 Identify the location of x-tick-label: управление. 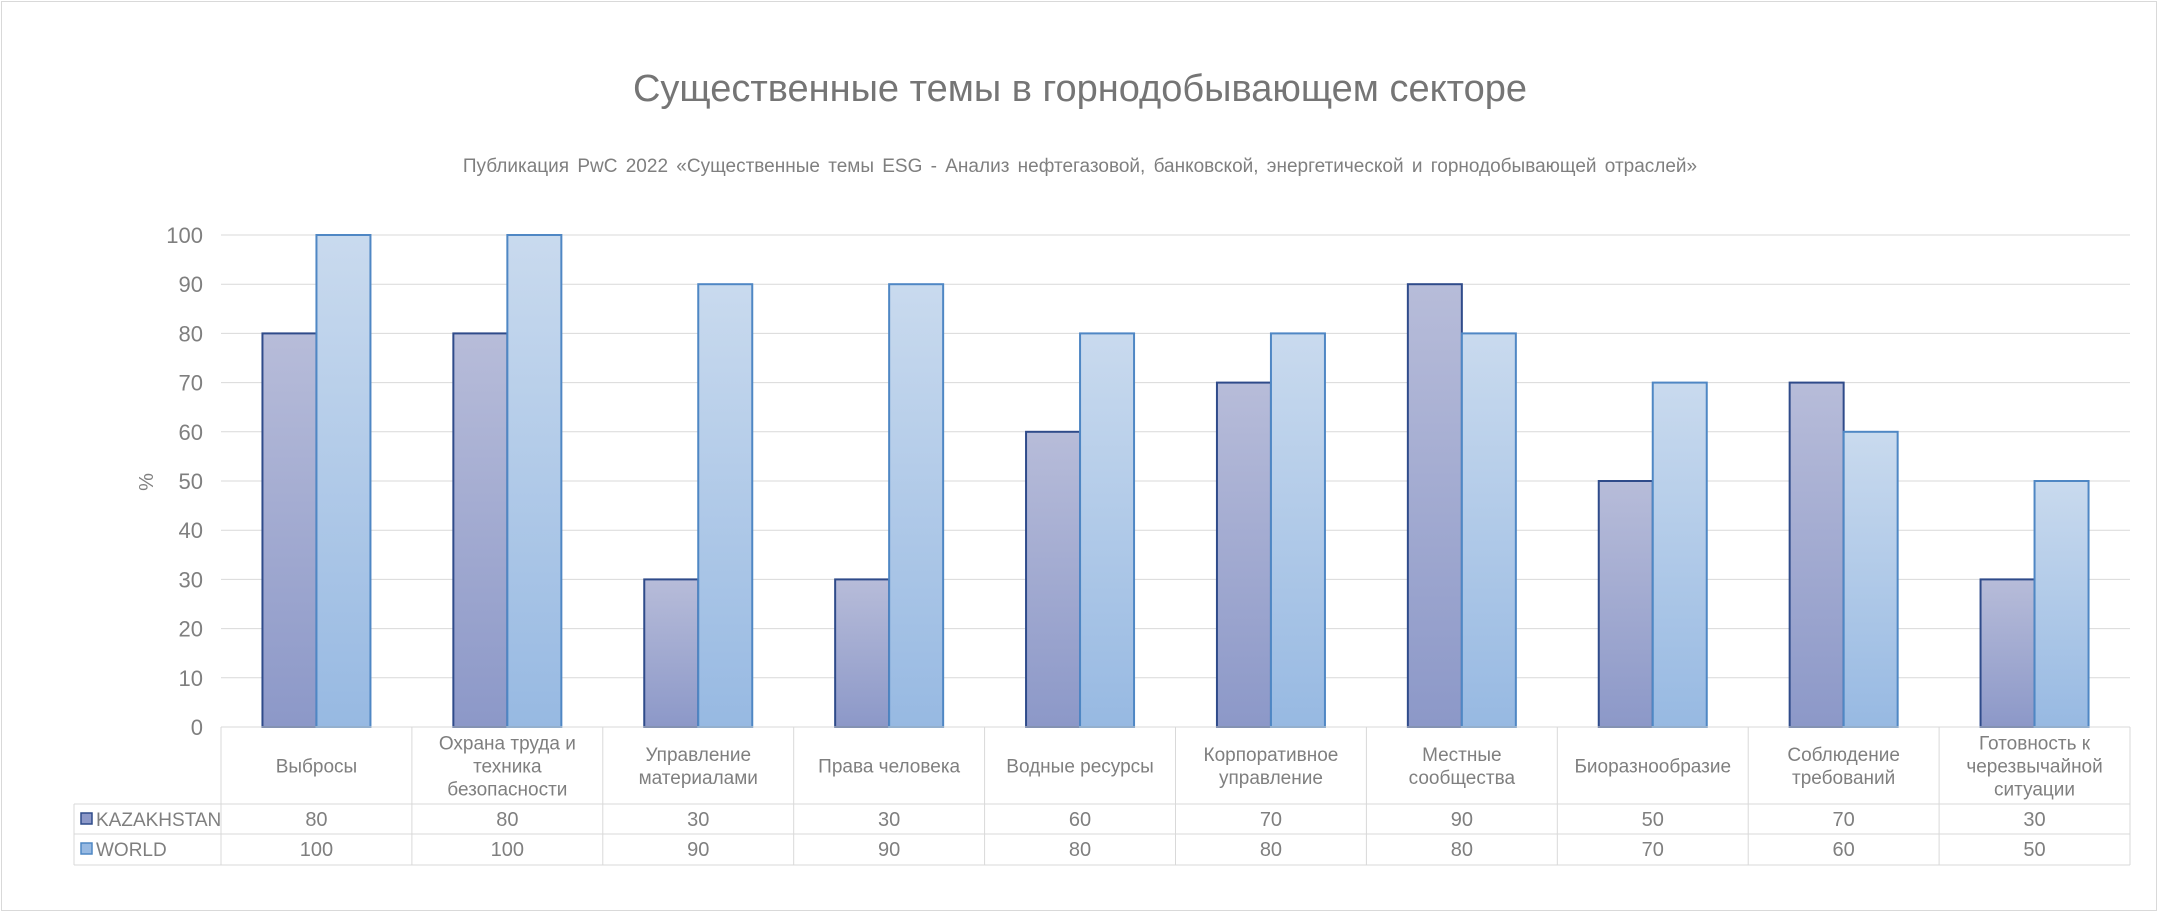
(1271, 778).